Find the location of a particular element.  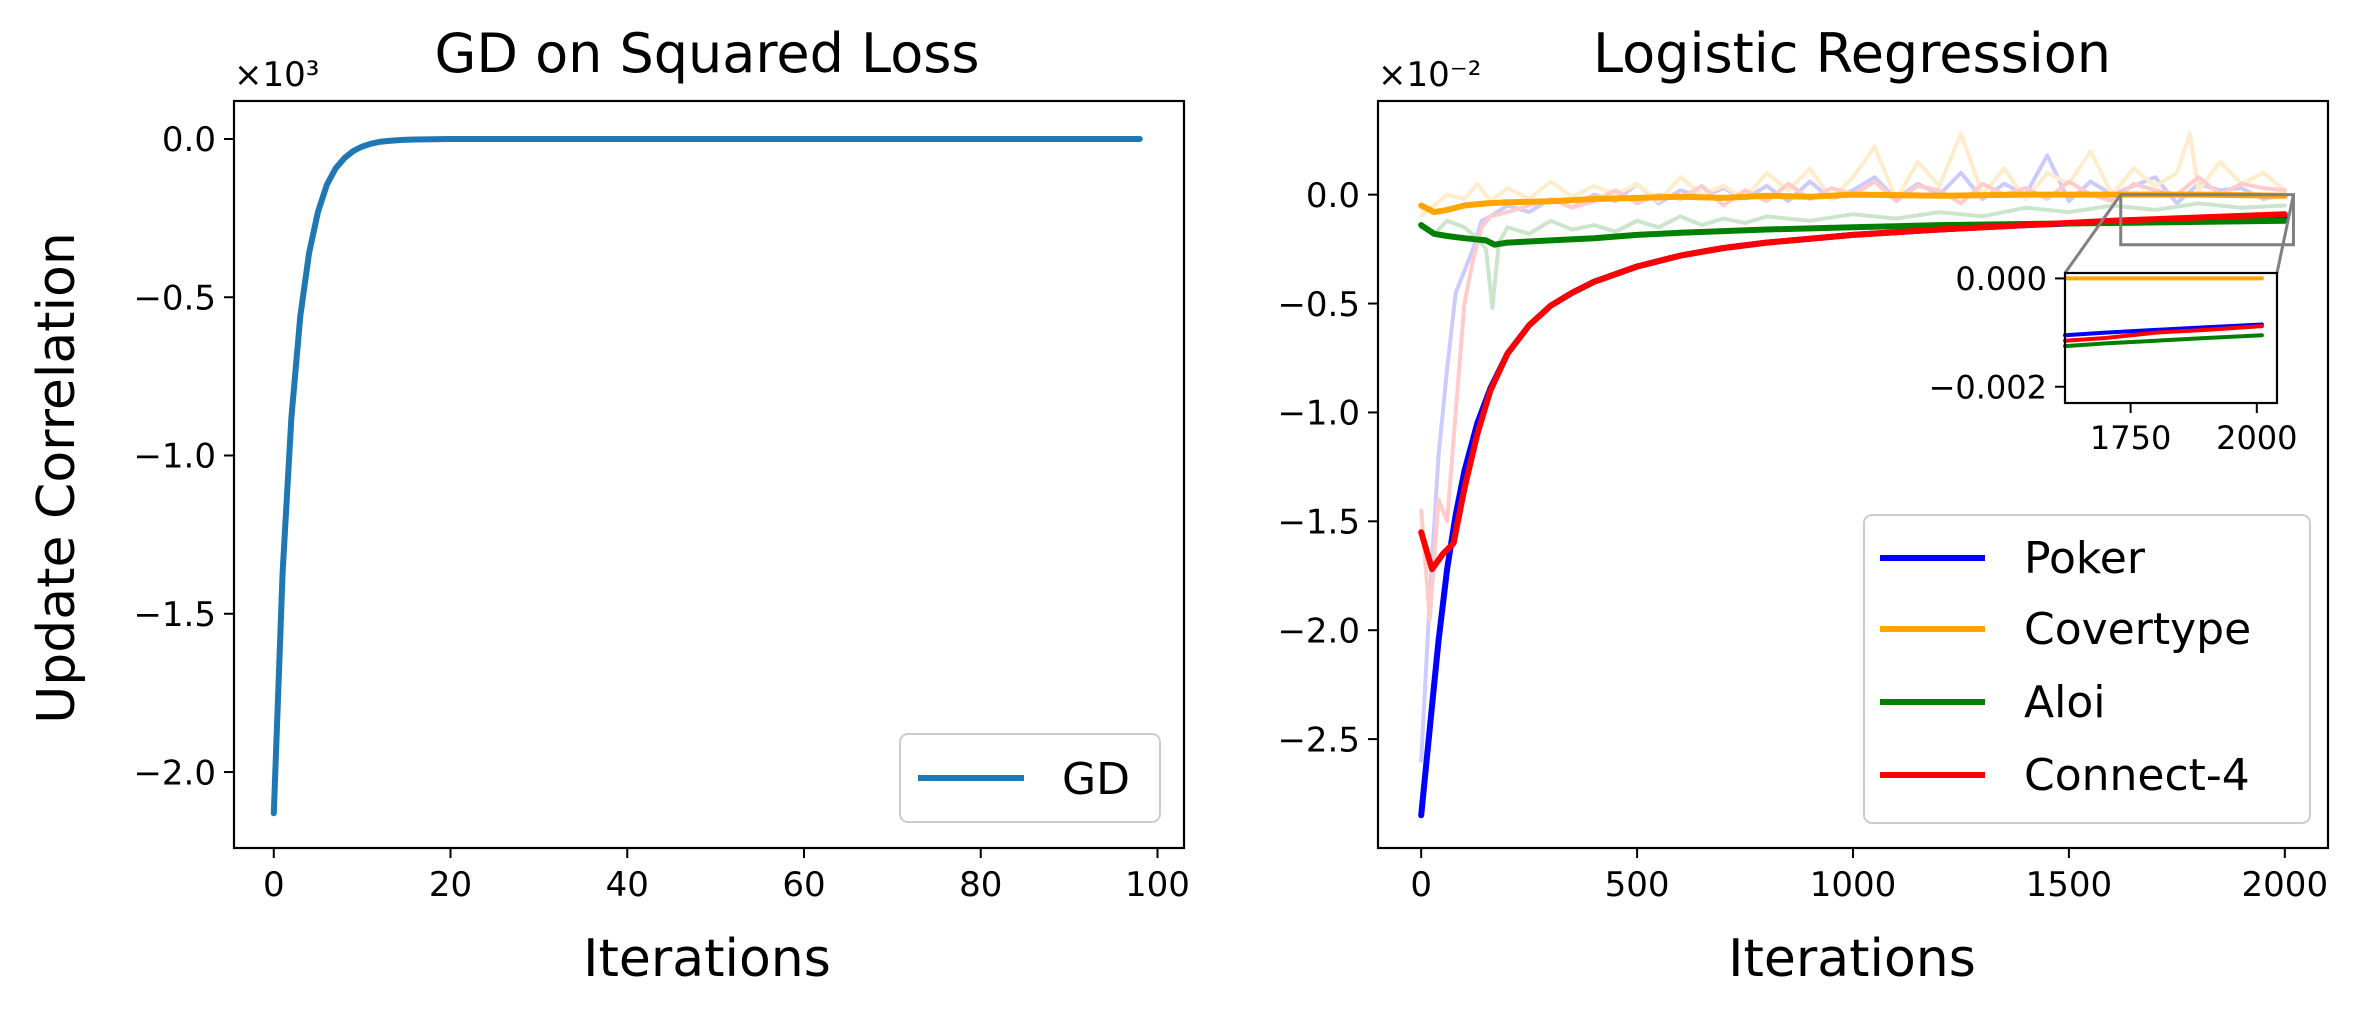

series-line-aloi-raw is located at coordinates (1853, 255).